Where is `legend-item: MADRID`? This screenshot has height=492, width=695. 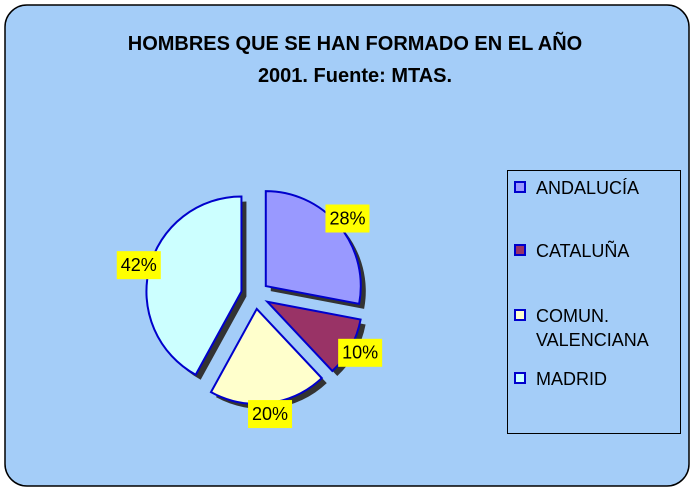 legend-item: MADRID is located at coordinates (594, 379).